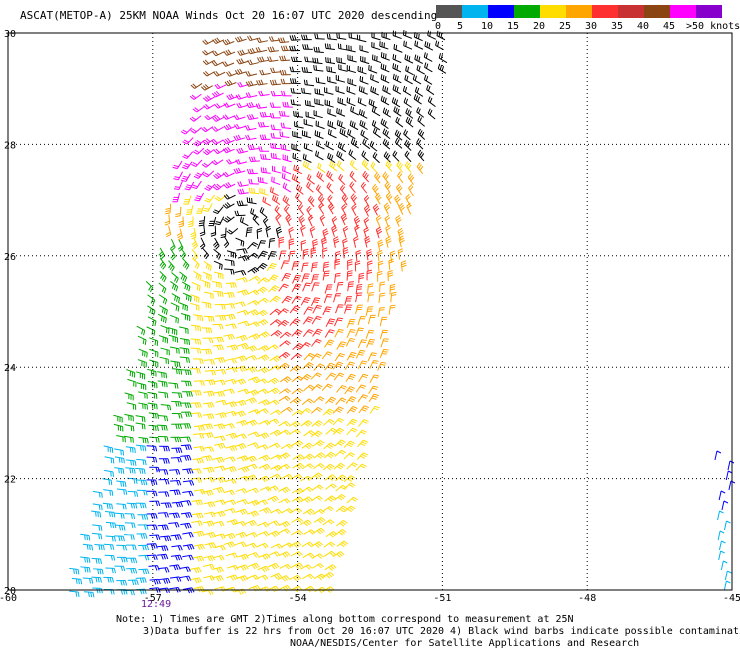 The image size is (740, 650). Describe the element at coordinates (669, 26) in the screenshot. I see `legend-label: 45` at that location.